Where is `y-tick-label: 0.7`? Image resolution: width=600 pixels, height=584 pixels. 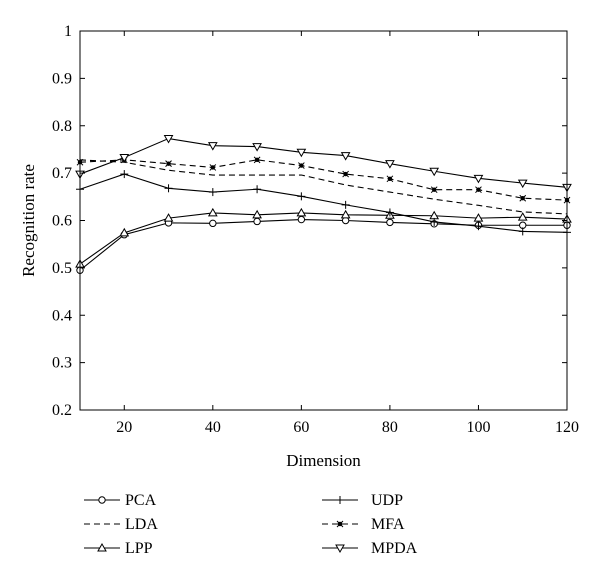 y-tick-label: 0.7 is located at coordinates (62, 173).